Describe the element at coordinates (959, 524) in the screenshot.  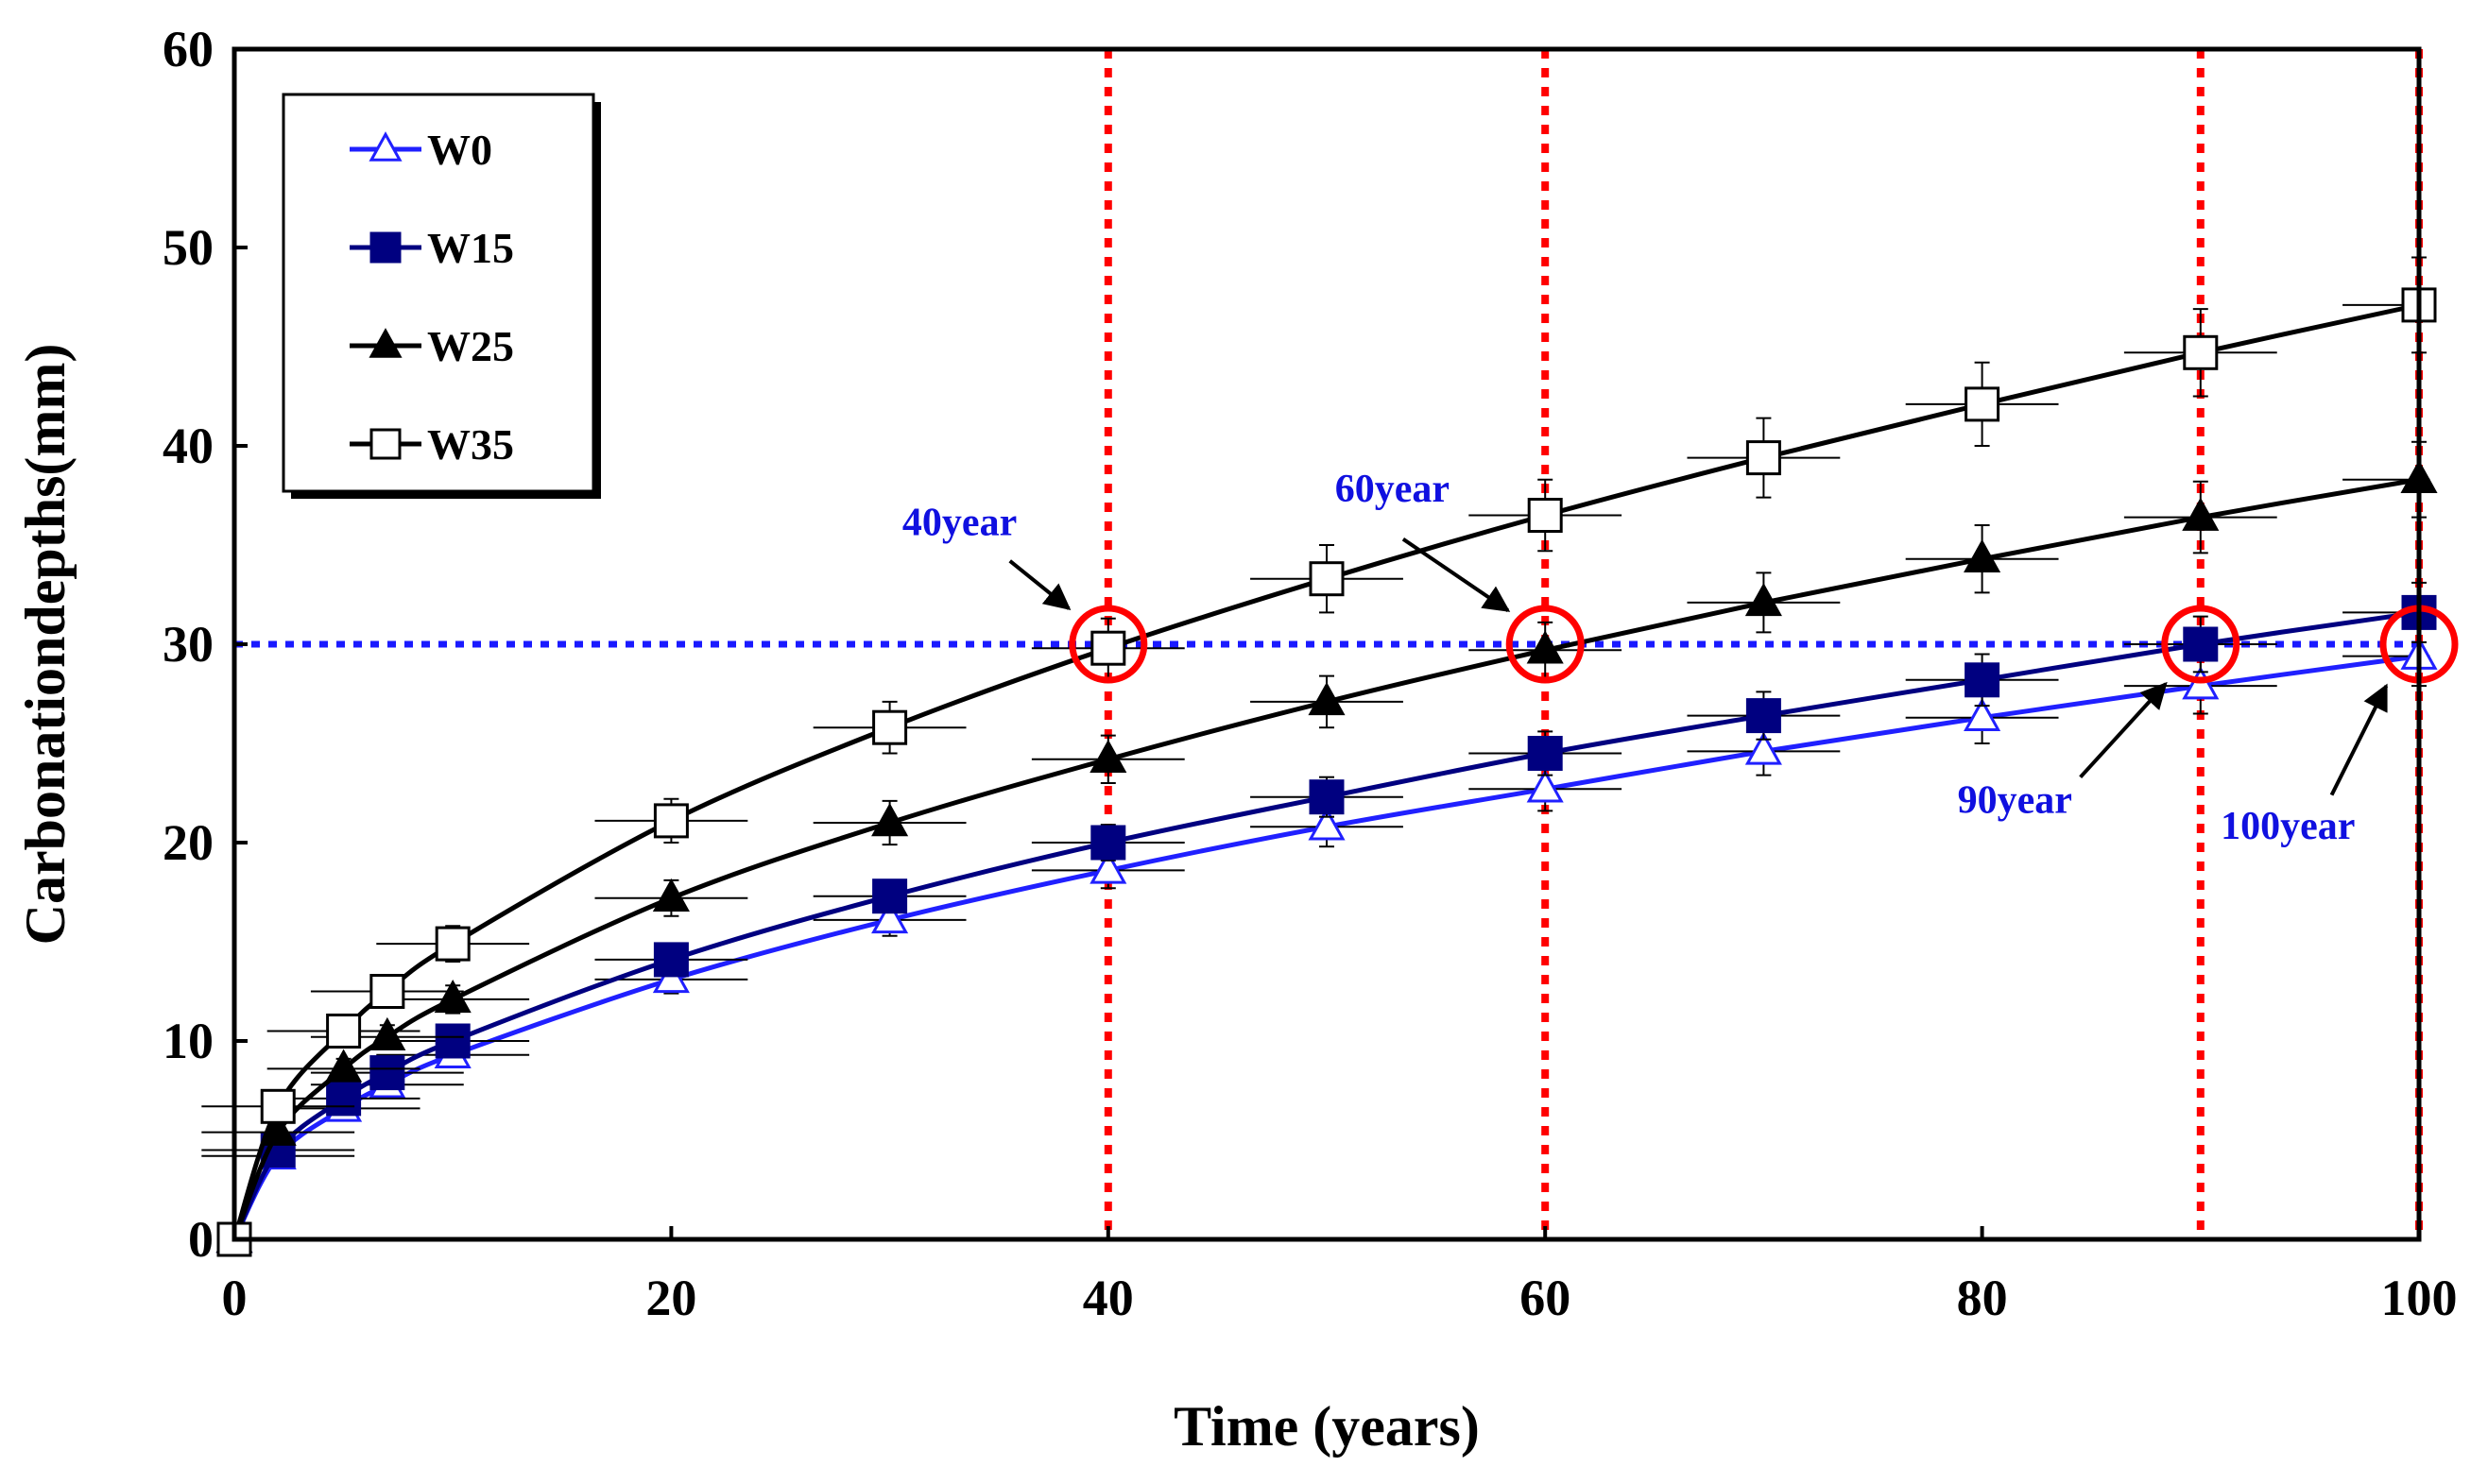
I see `annotation-label-40year: 40year` at that location.